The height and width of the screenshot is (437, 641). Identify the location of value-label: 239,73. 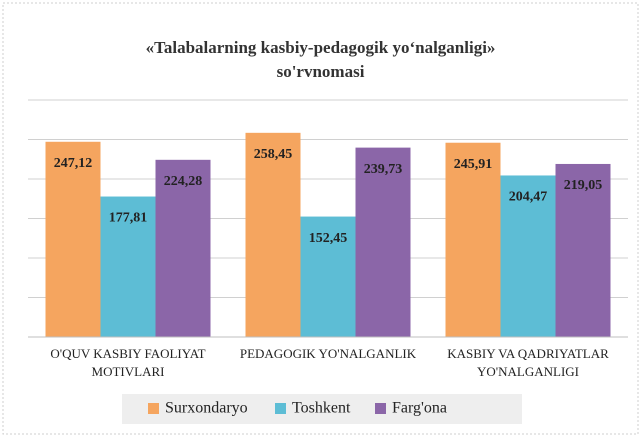
(383, 169).